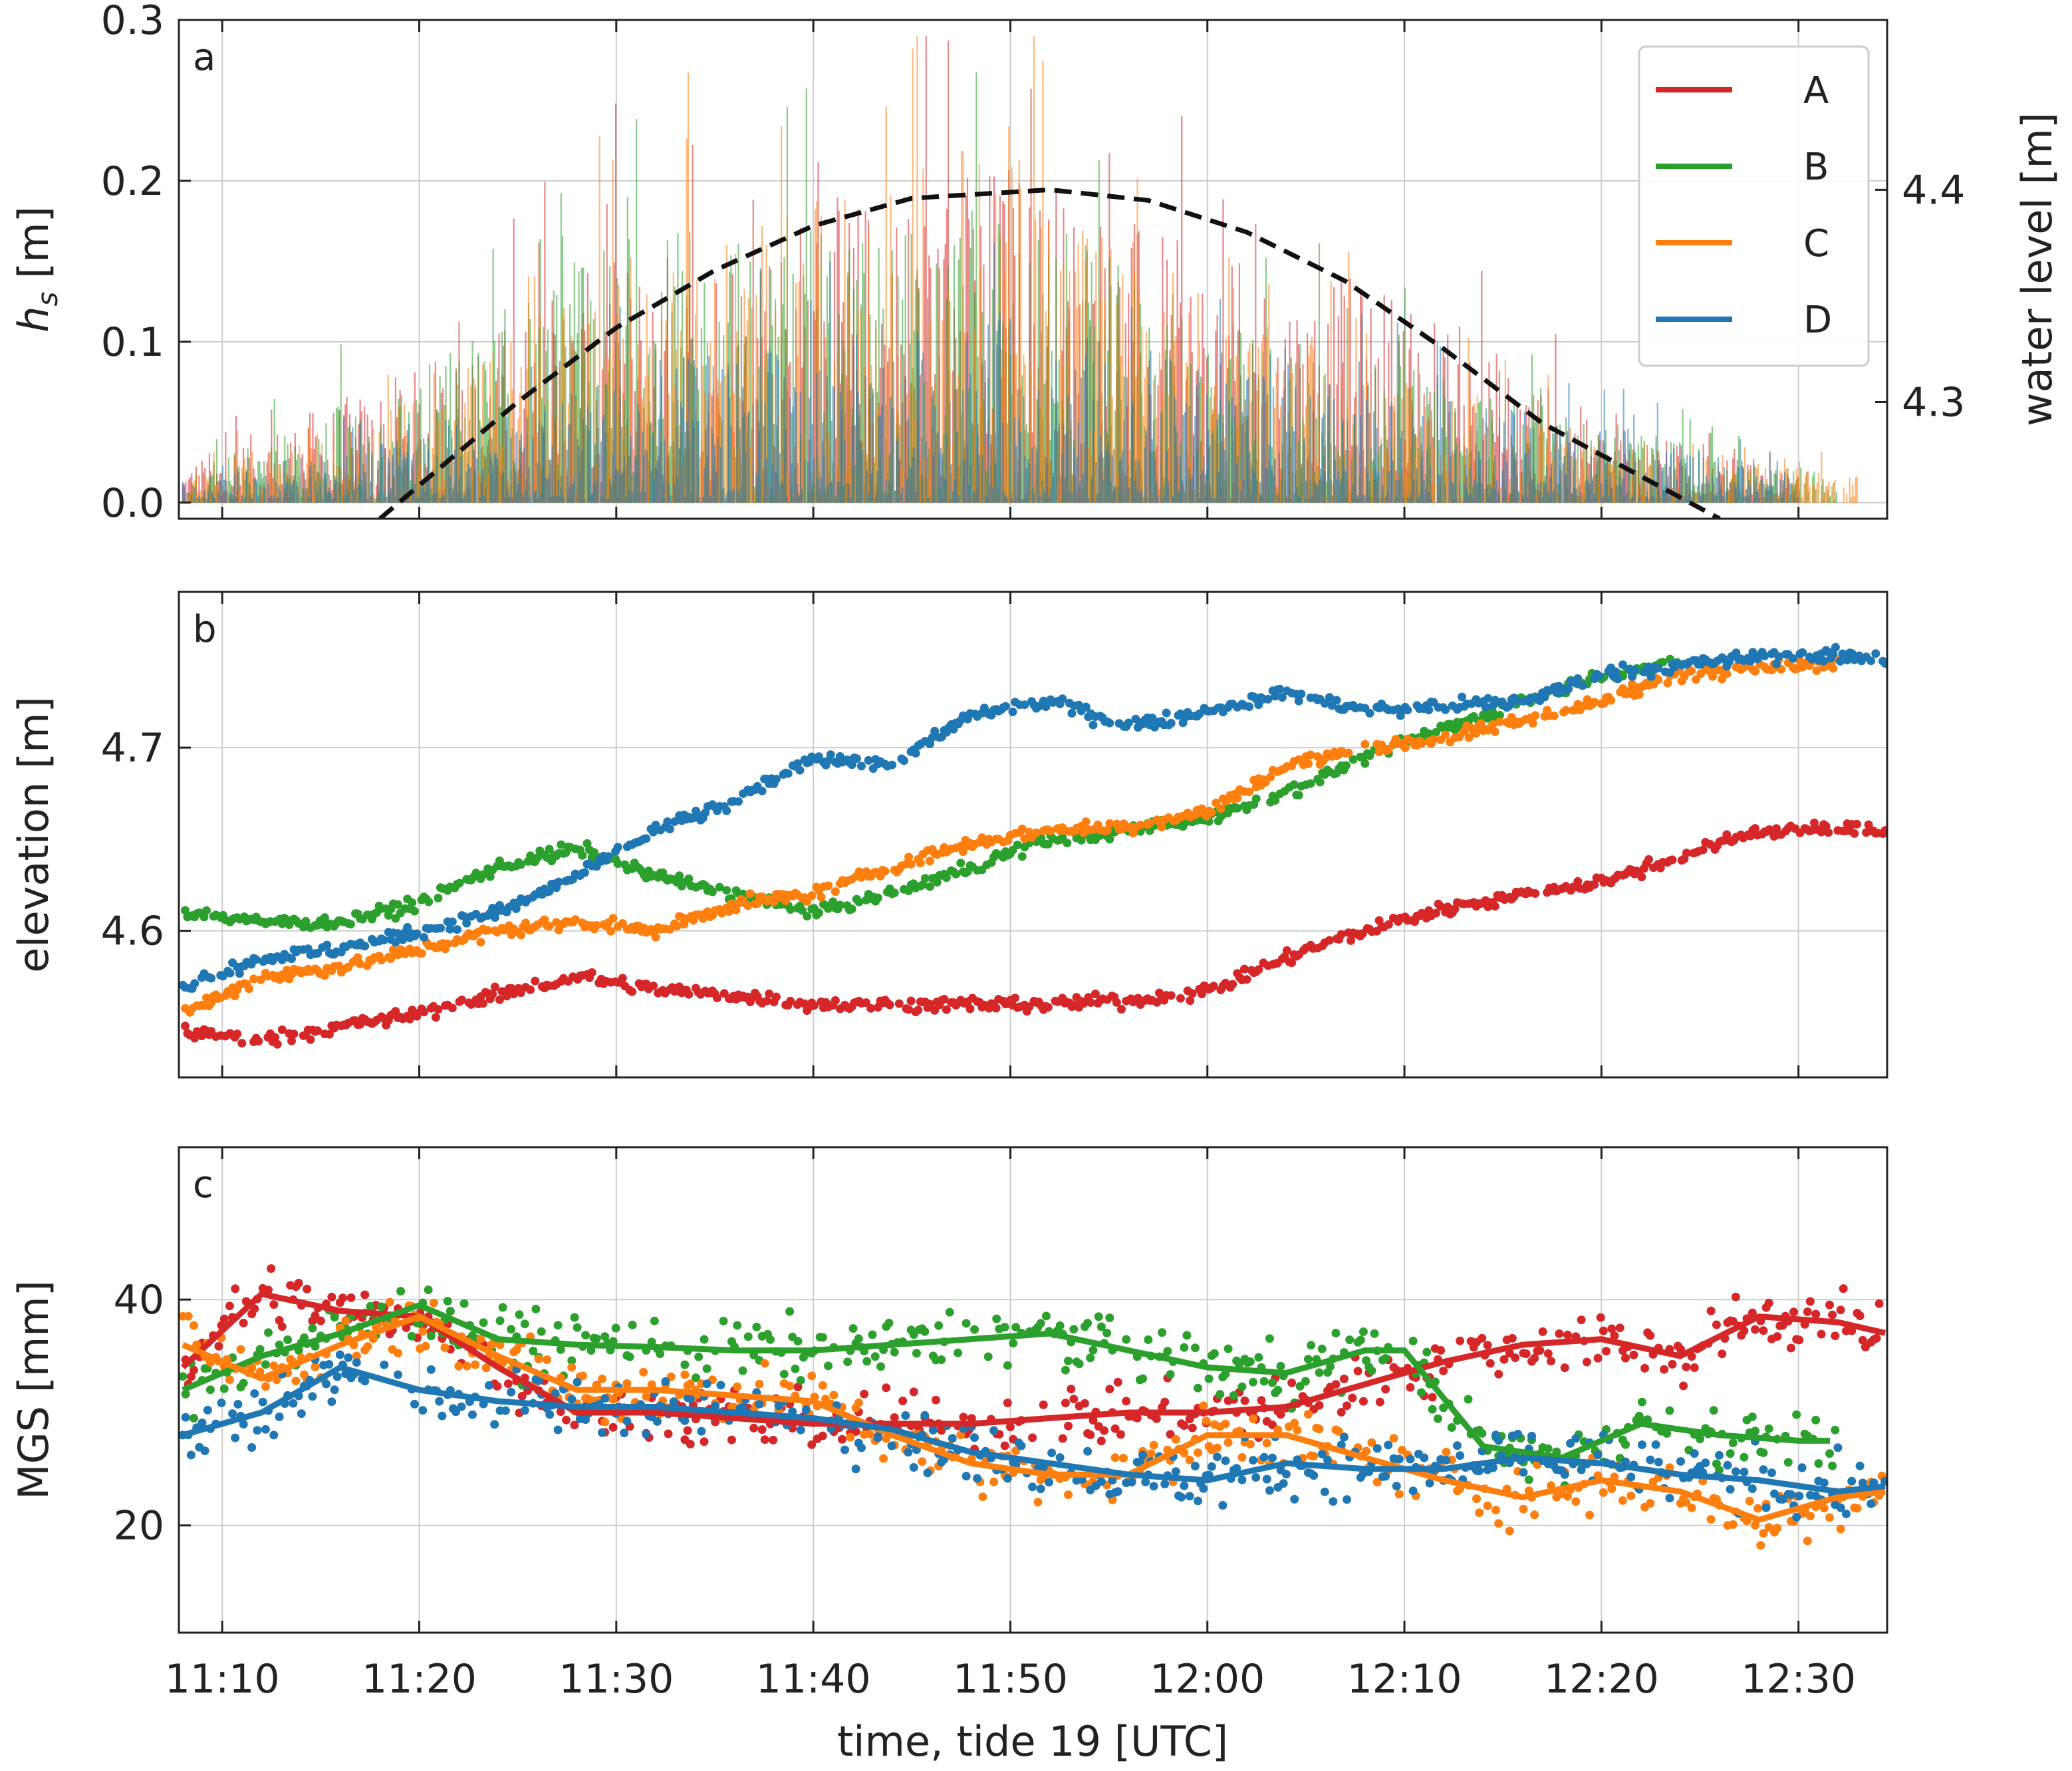 The height and width of the screenshot is (1771, 2072). What do you see at coordinates (47, 299) in the screenshot?
I see `ylabel-sub: s` at bounding box center [47, 299].